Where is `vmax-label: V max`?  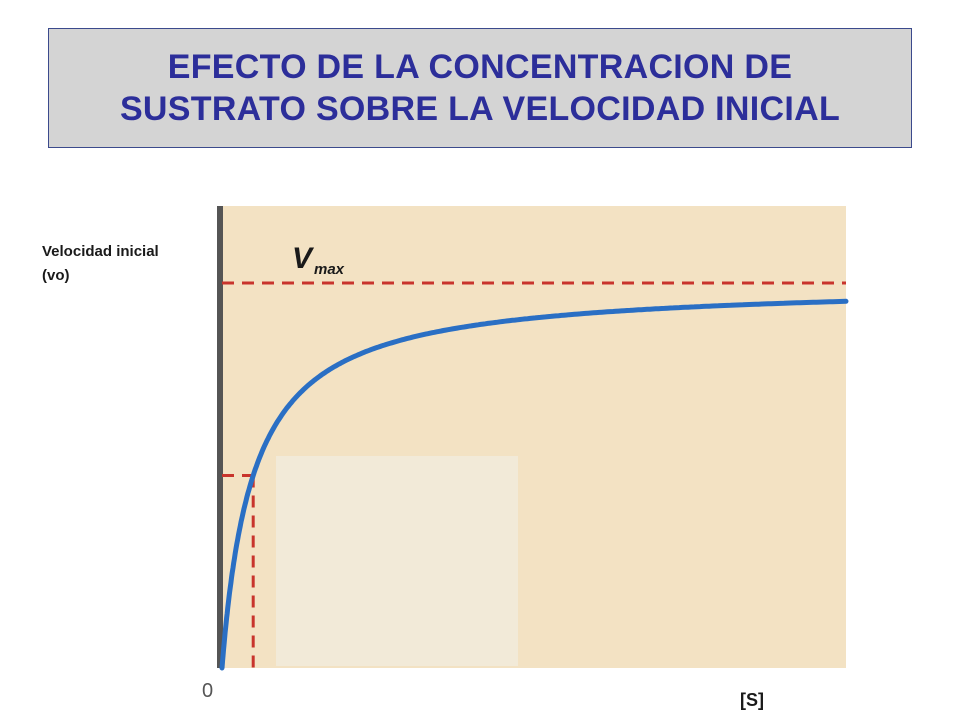 vmax-label: V max is located at coordinates (318, 260).